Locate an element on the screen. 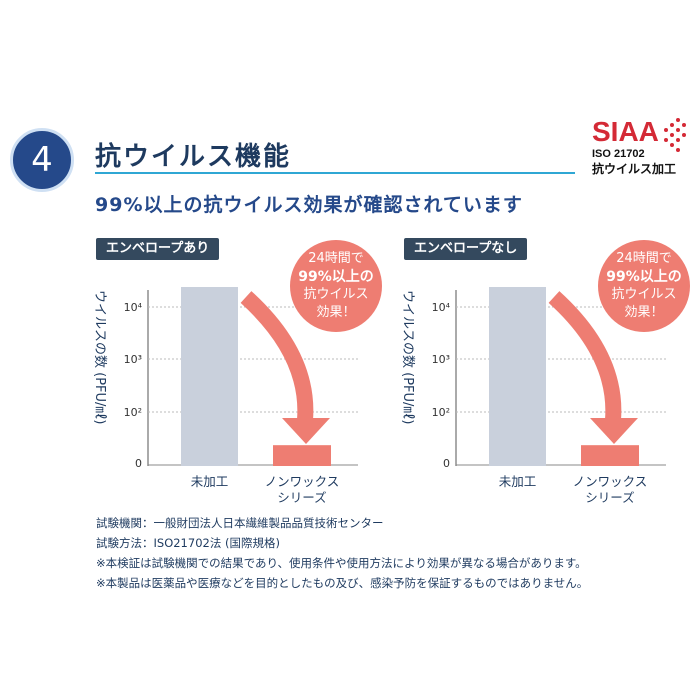 The height and width of the screenshot is (700, 700). siaa-mark: SIAA is located at coordinates (625, 131).